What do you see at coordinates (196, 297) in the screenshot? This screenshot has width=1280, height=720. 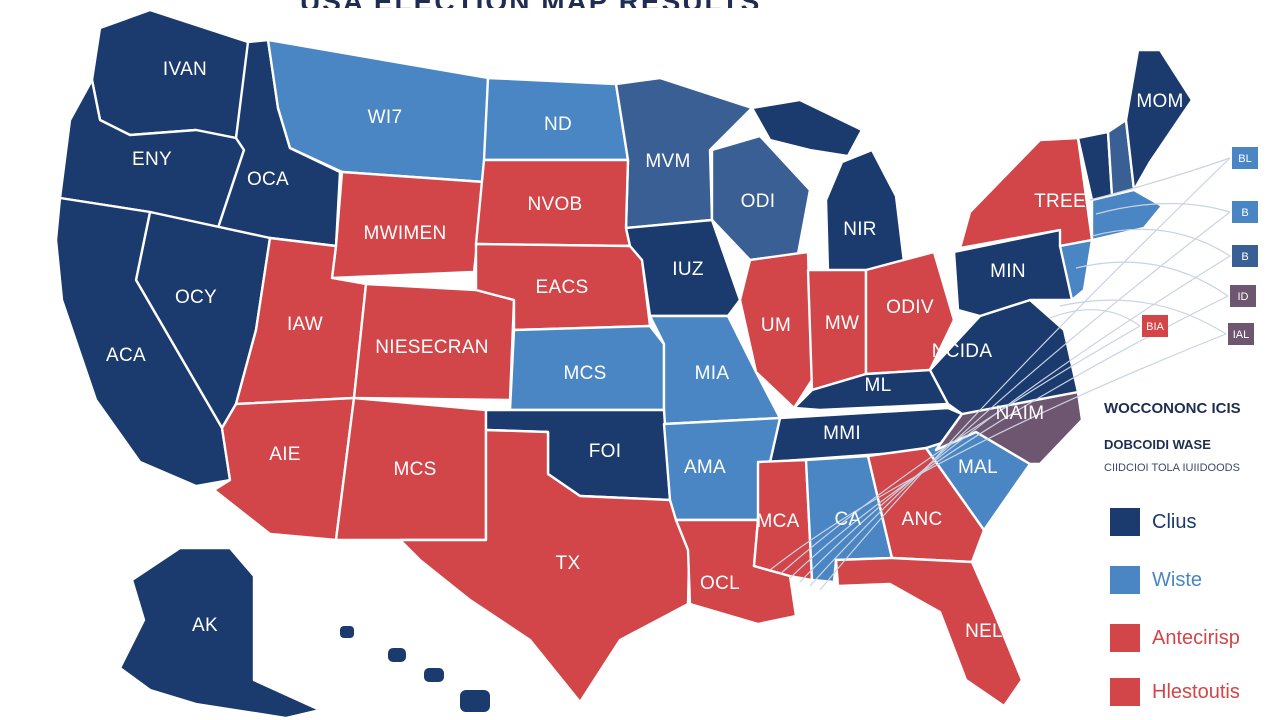 I see `label-NV: OCY` at bounding box center [196, 297].